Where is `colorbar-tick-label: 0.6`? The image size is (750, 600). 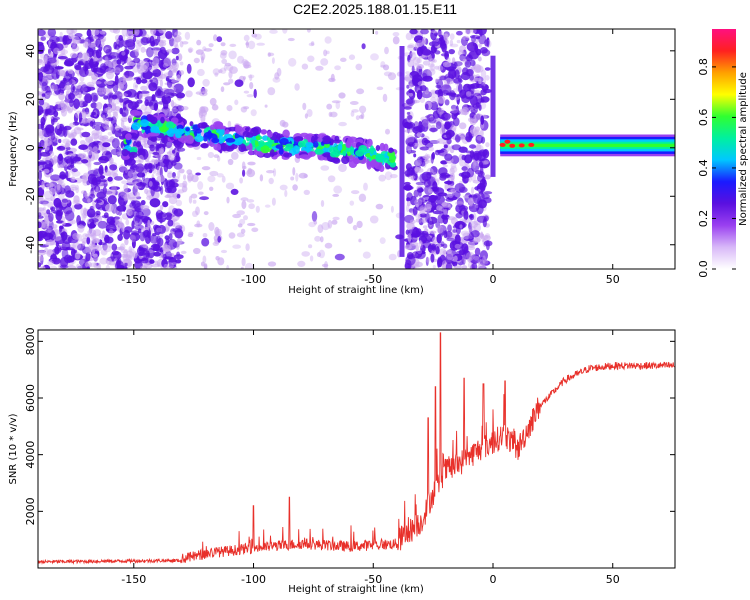
colorbar-tick-label: 0.6 is located at coordinates (703, 118).